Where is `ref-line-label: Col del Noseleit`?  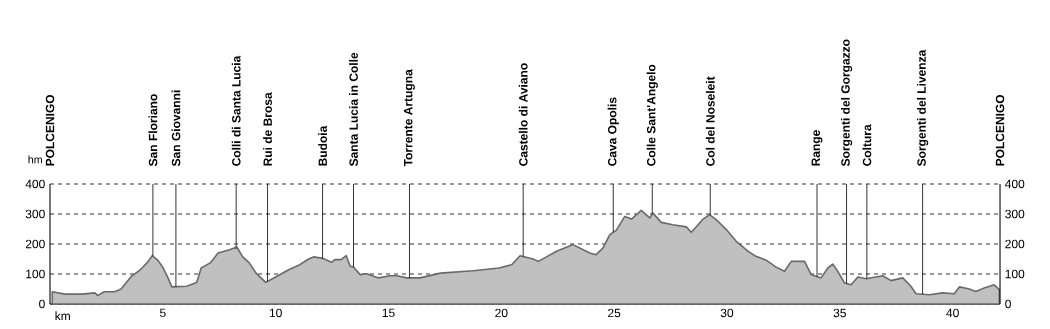
ref-line-label: Col del Noseleit is located at coordinates (710, 121).